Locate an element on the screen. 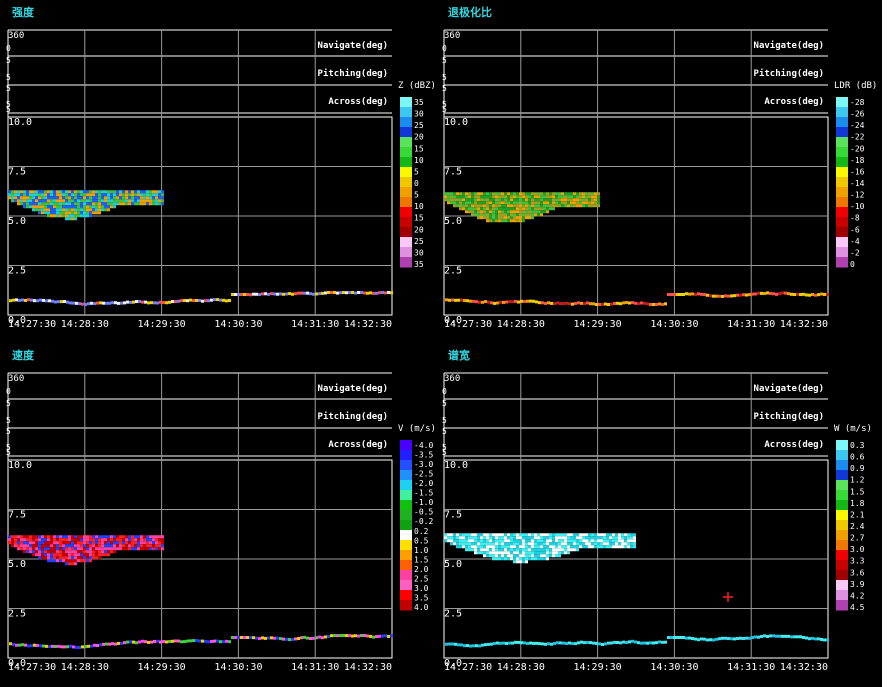 Image resolution: width=888 pixels, height=687 pixels. pitching-label: Pitching(deg) is located at coordinates (353, 416).